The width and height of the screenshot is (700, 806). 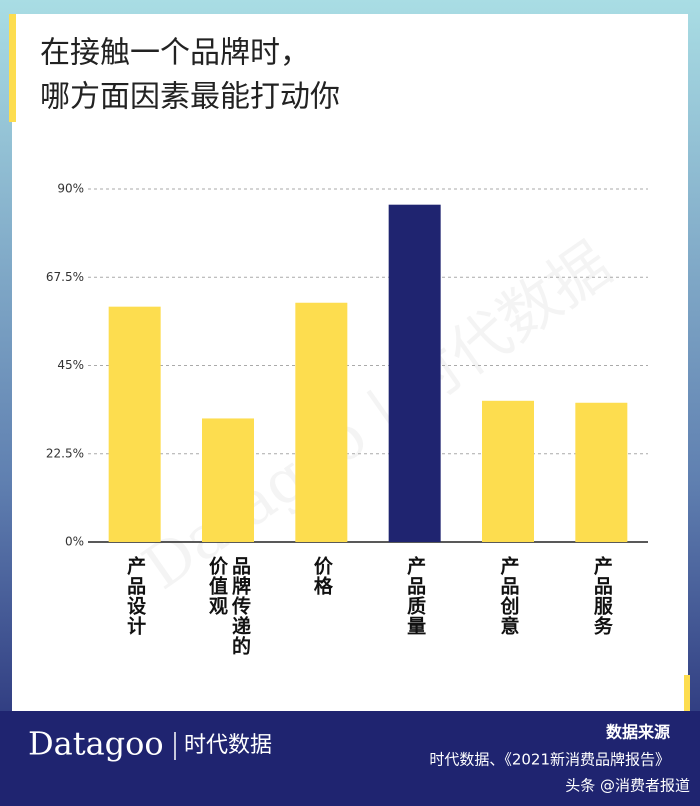 I want to click on y-tick-label: 67.5%, so click(x=65, y=277).